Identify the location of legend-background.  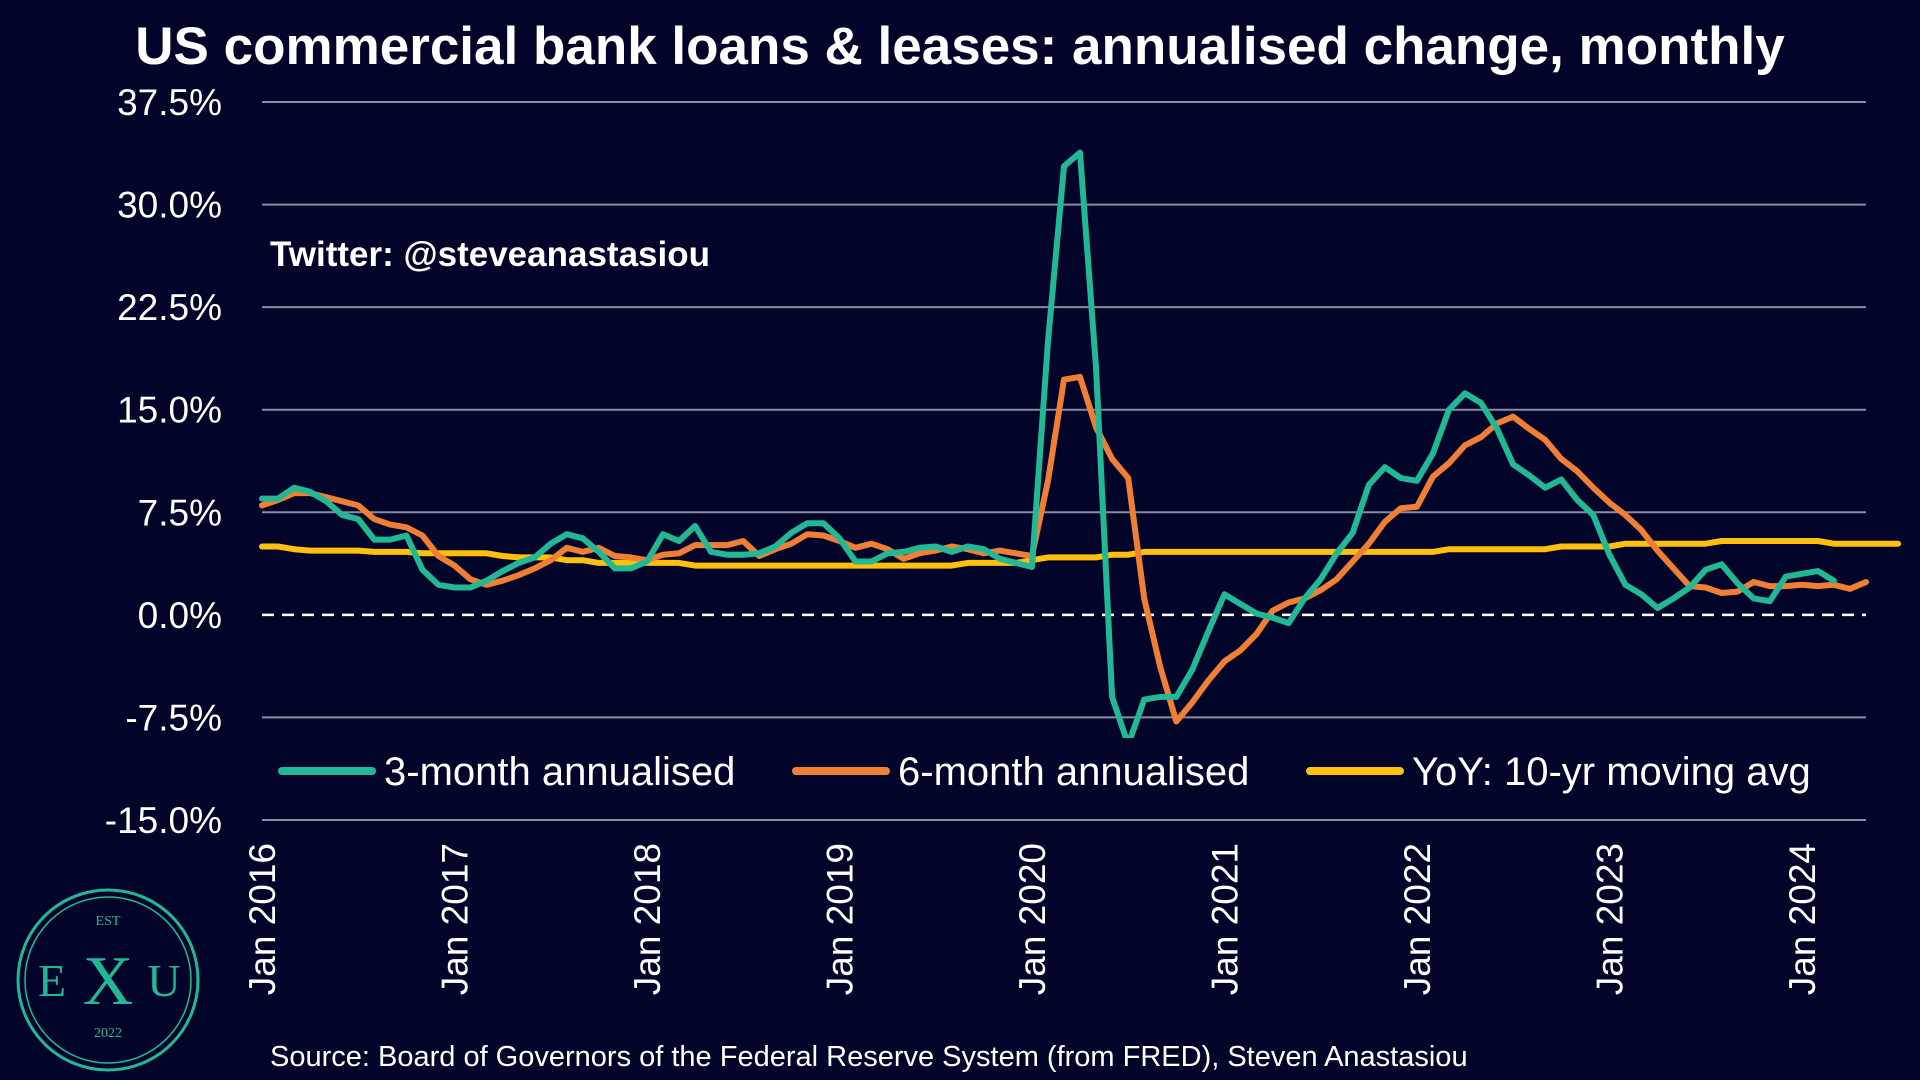
(1063, 771).